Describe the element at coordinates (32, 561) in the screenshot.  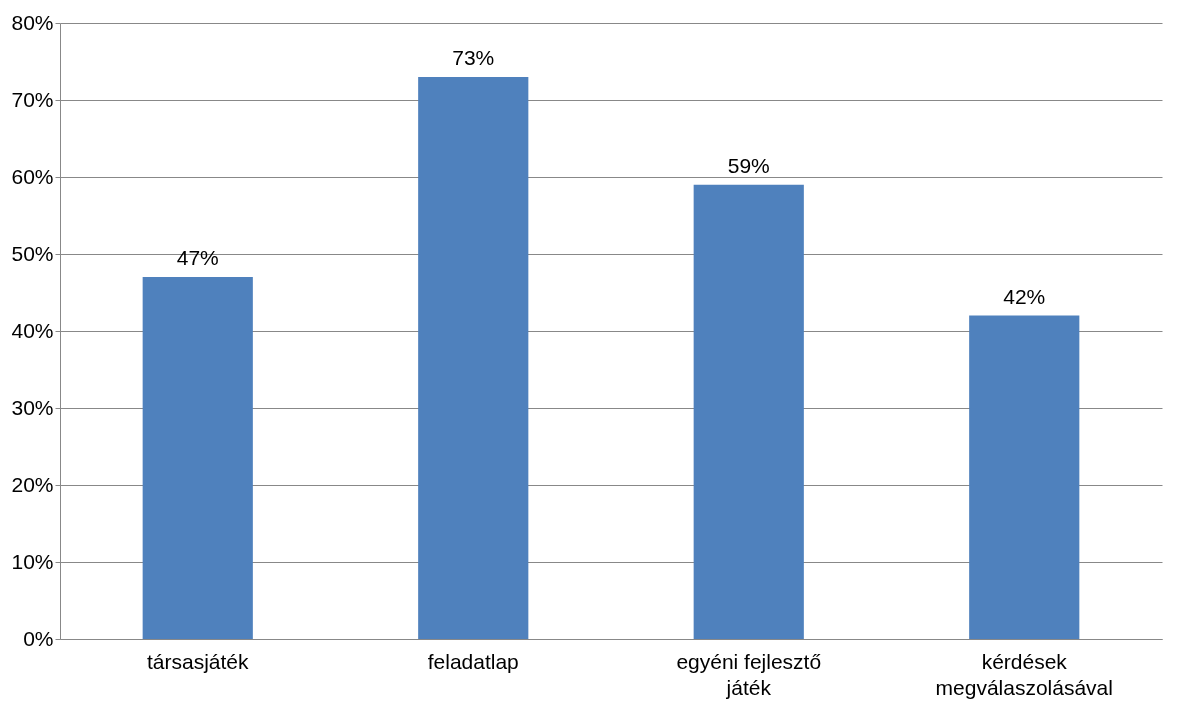
I see `y-tick-label: 10%` at that location.